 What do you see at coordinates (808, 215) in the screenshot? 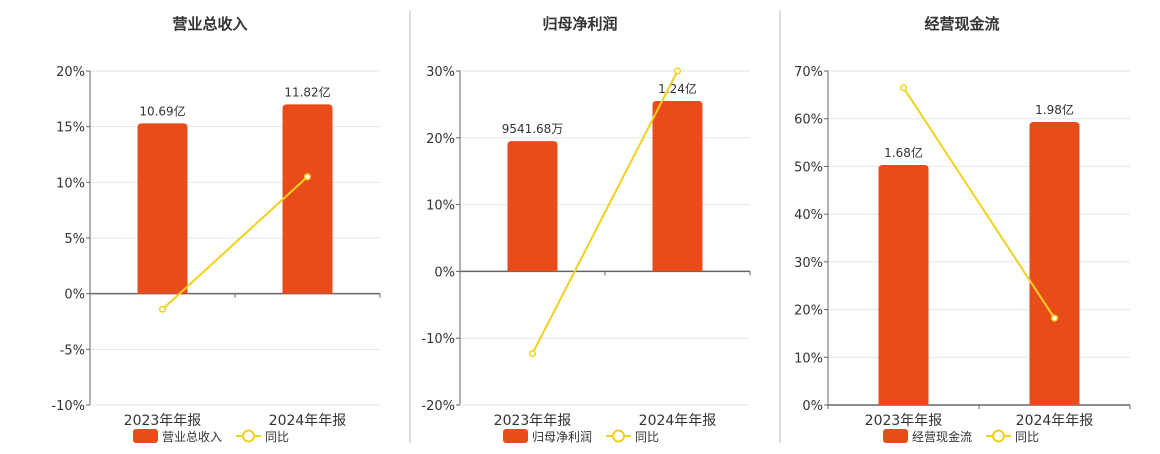
I see `y-tick-label: 40%` at bounding box center [808, 215].